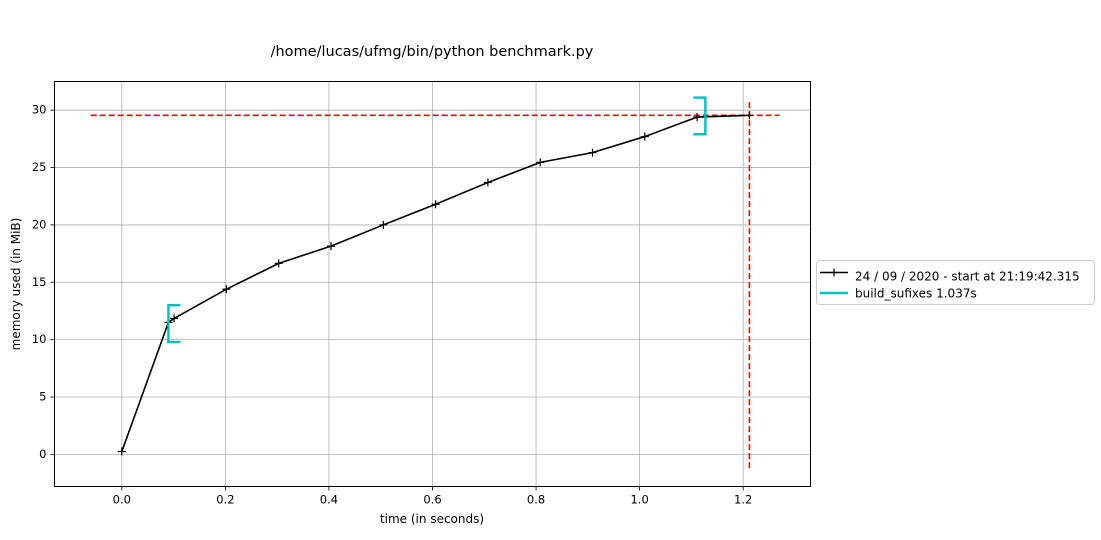 The image size is (1101, 540). What do you see at coordinates (39, 339) in the screenshot?
I see `y-tick-label: 10` at bounding box center [39, 339].